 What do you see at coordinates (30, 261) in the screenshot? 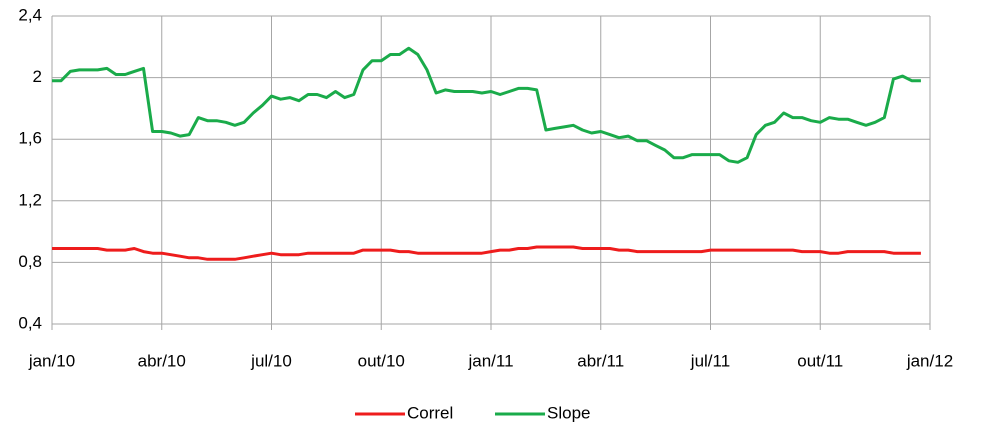
I see `y-tick-label: 0,8` at bounding box center [30, 261].